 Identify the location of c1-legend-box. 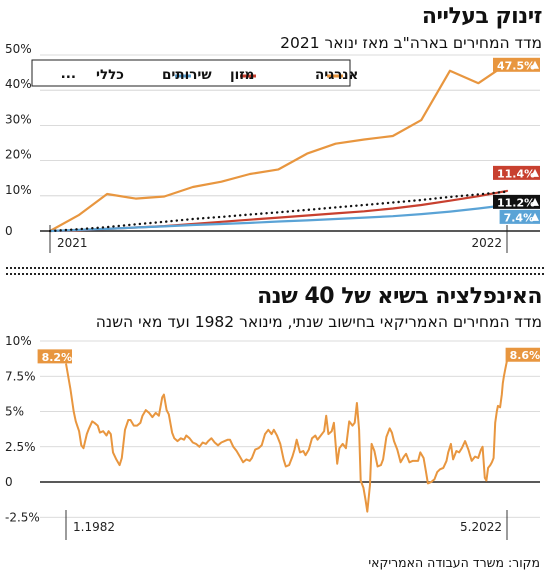
(191, 73).